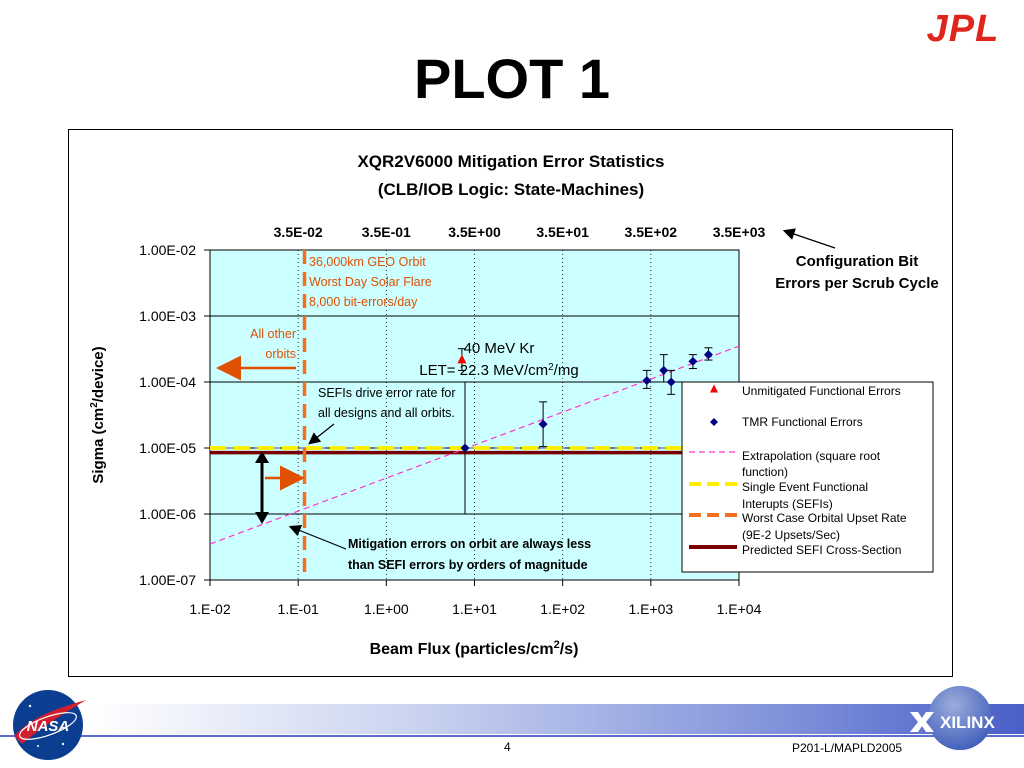  What do you see at coordinates (802, 422) in the screenshot?
I see `legend-label-tmr: TMR Functional Errors` at bounding box center [802, 422].